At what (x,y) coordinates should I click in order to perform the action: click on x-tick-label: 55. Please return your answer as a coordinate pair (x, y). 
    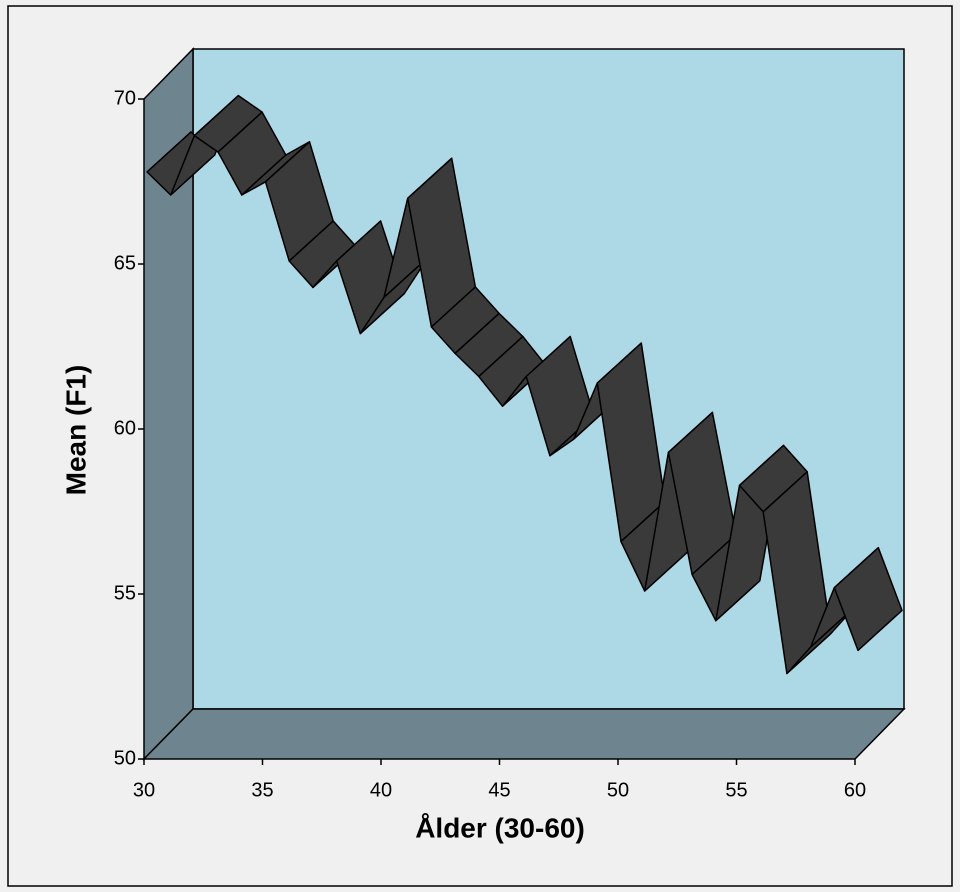
    Looking at the image, I should click on (736, 790).